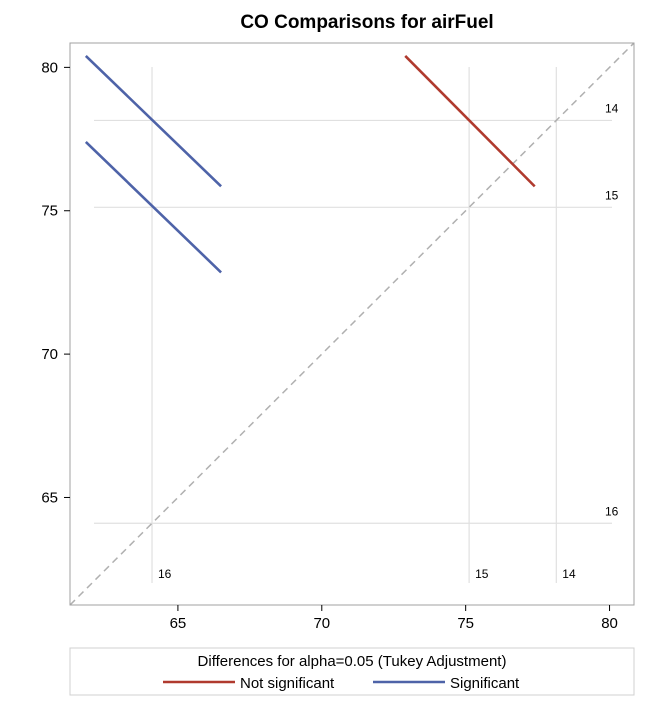 This screenshot has width=664, height=704. I want to click on legend-label-not-significant: Not significant, so click(287, 683).